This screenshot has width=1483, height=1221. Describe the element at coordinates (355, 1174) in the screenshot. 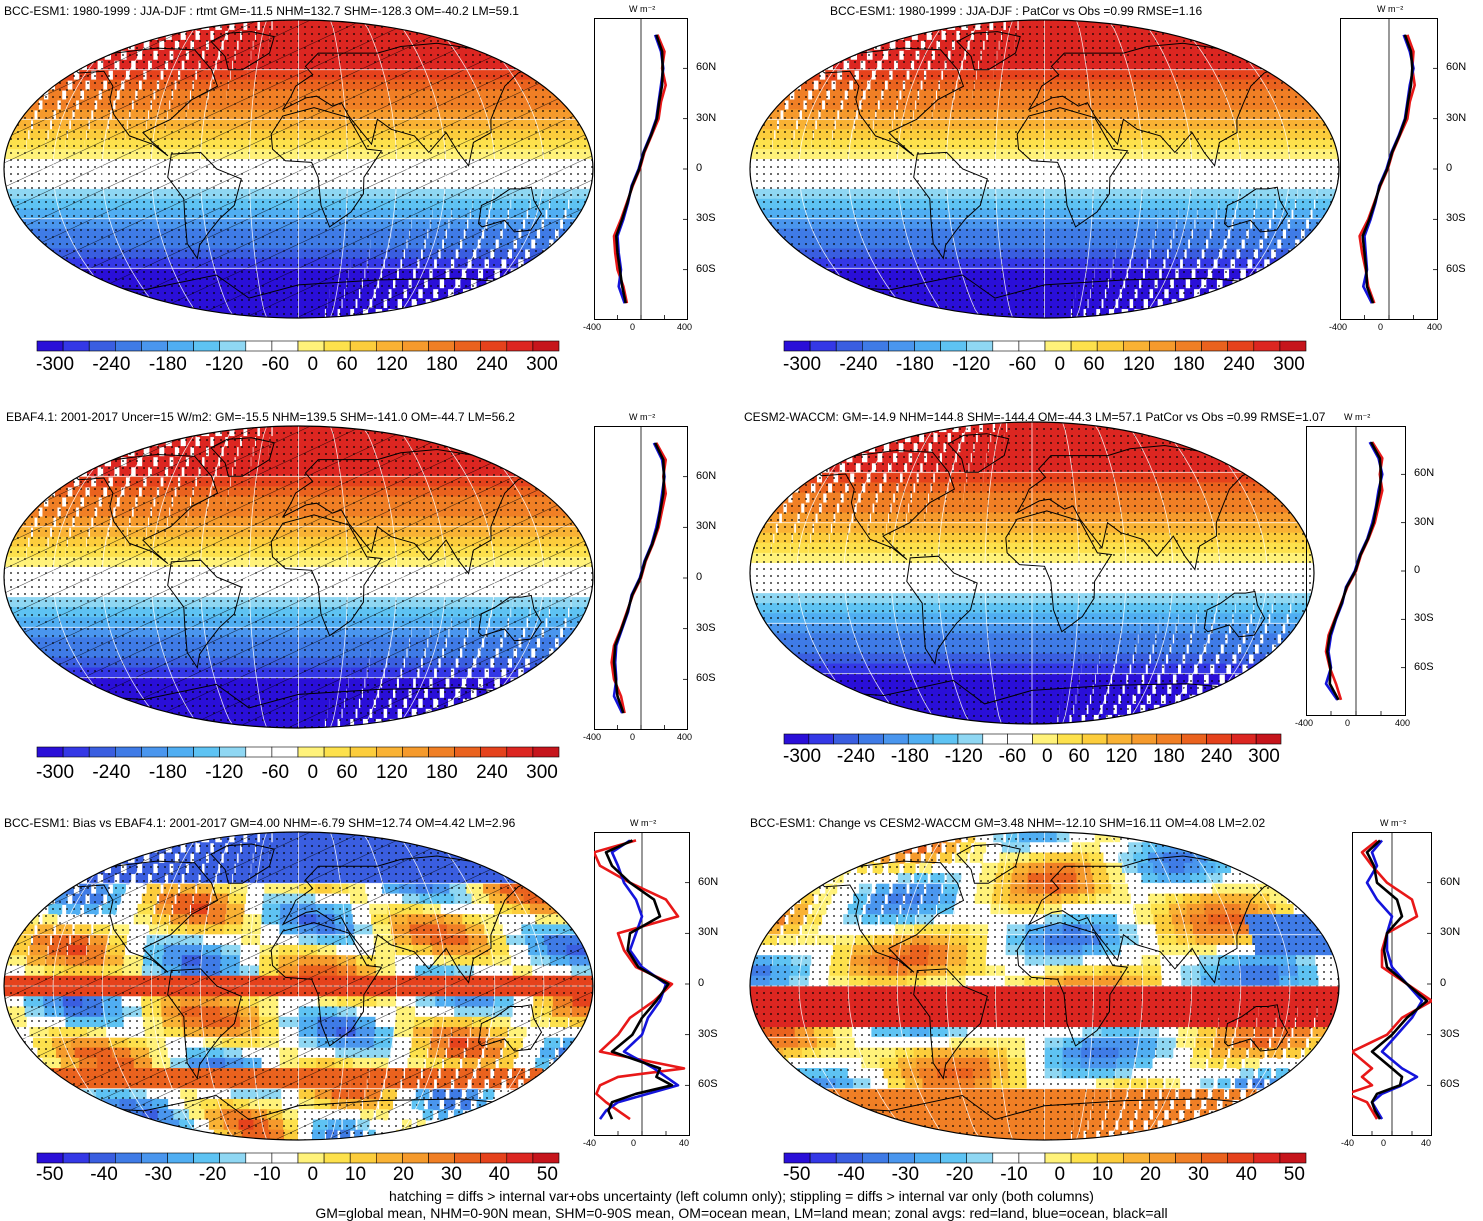

I see `colorbar-tick-label: 10` at that location.